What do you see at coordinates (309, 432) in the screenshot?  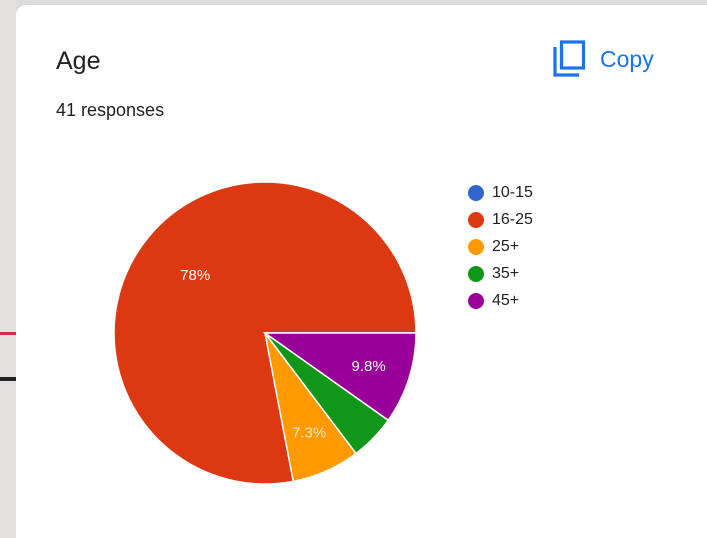 I see `slice-label-25plus: 7.3%` at bounding box center [309, 432].